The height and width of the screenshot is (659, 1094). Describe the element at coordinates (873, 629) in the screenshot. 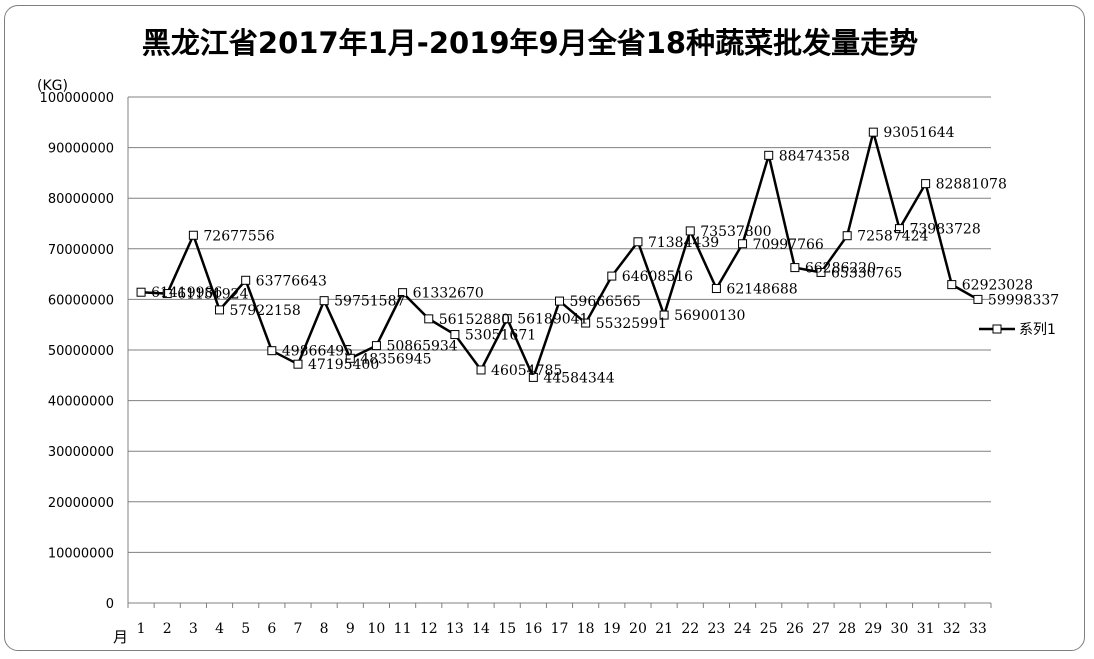

I see `x-tick-label: 29` at that location.